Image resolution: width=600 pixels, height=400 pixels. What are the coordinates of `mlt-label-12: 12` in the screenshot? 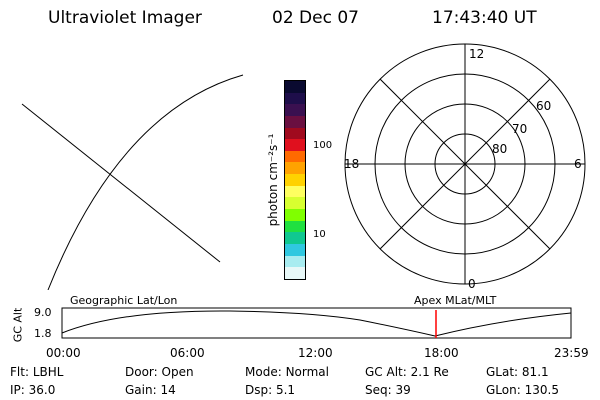 It's located at (476, 54).